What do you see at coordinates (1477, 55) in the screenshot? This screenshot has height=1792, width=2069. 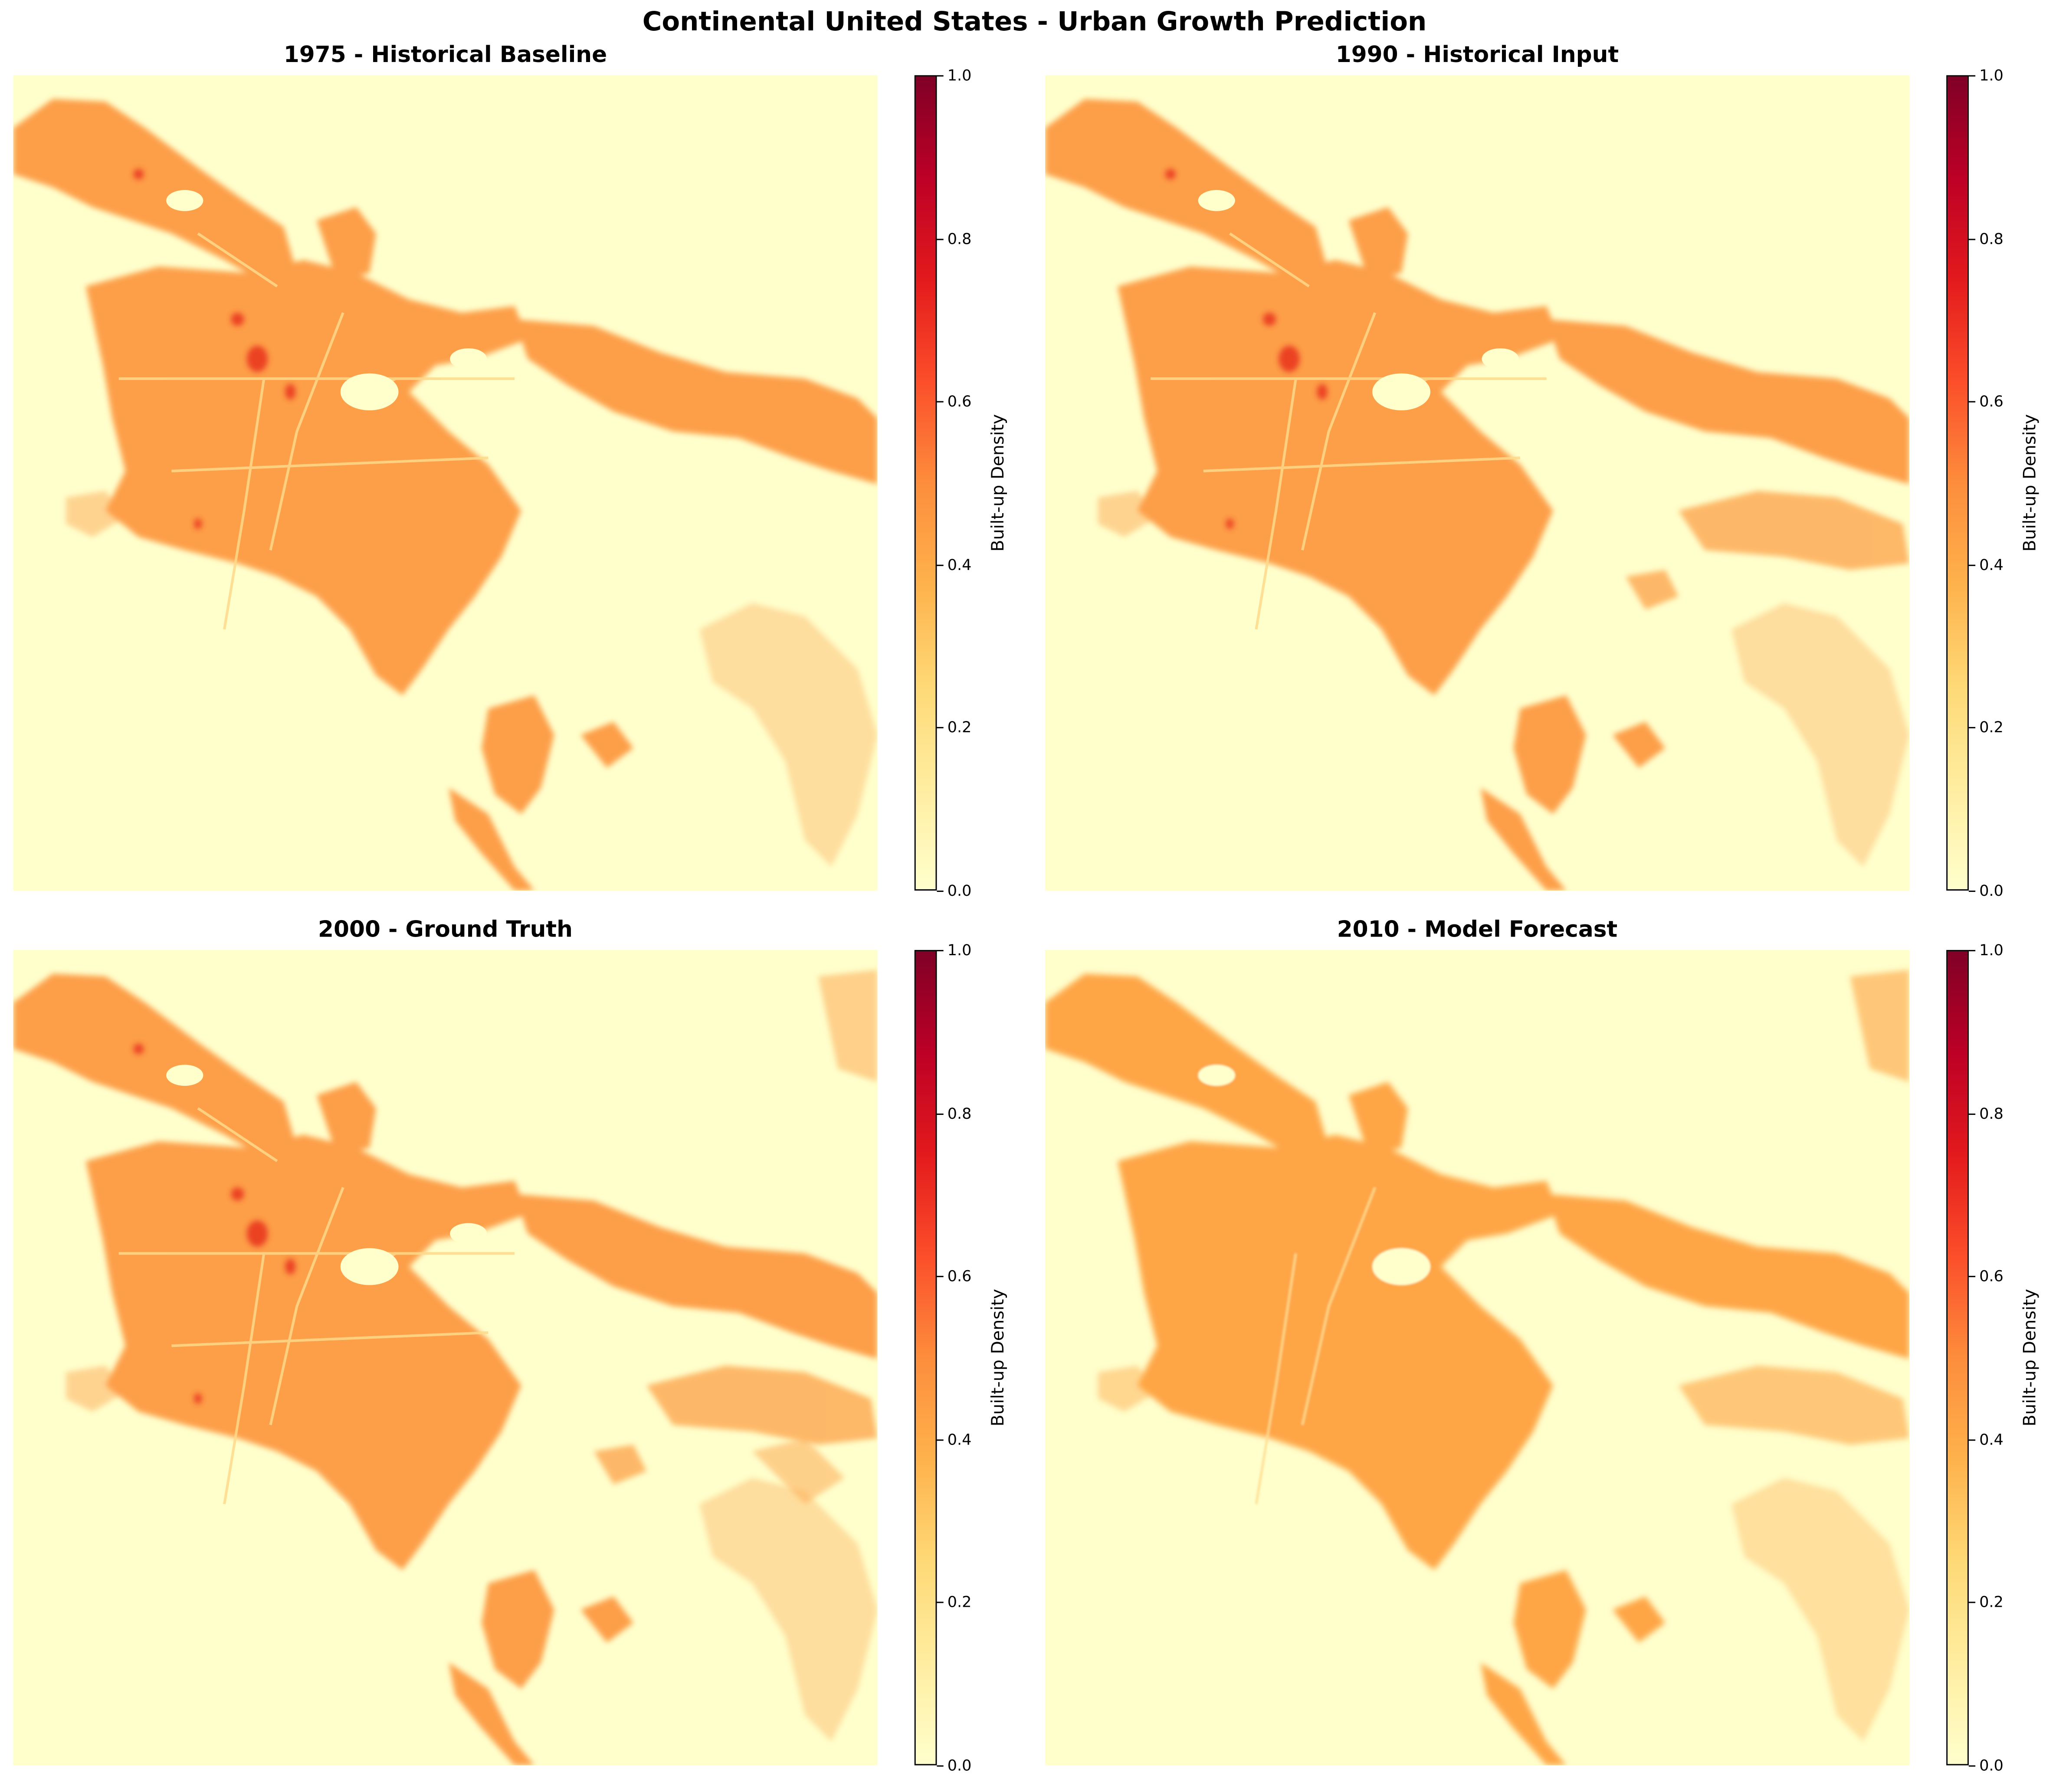 I see `panel-title: 1990 - Historical Input` at bounding box center [1477, 55].